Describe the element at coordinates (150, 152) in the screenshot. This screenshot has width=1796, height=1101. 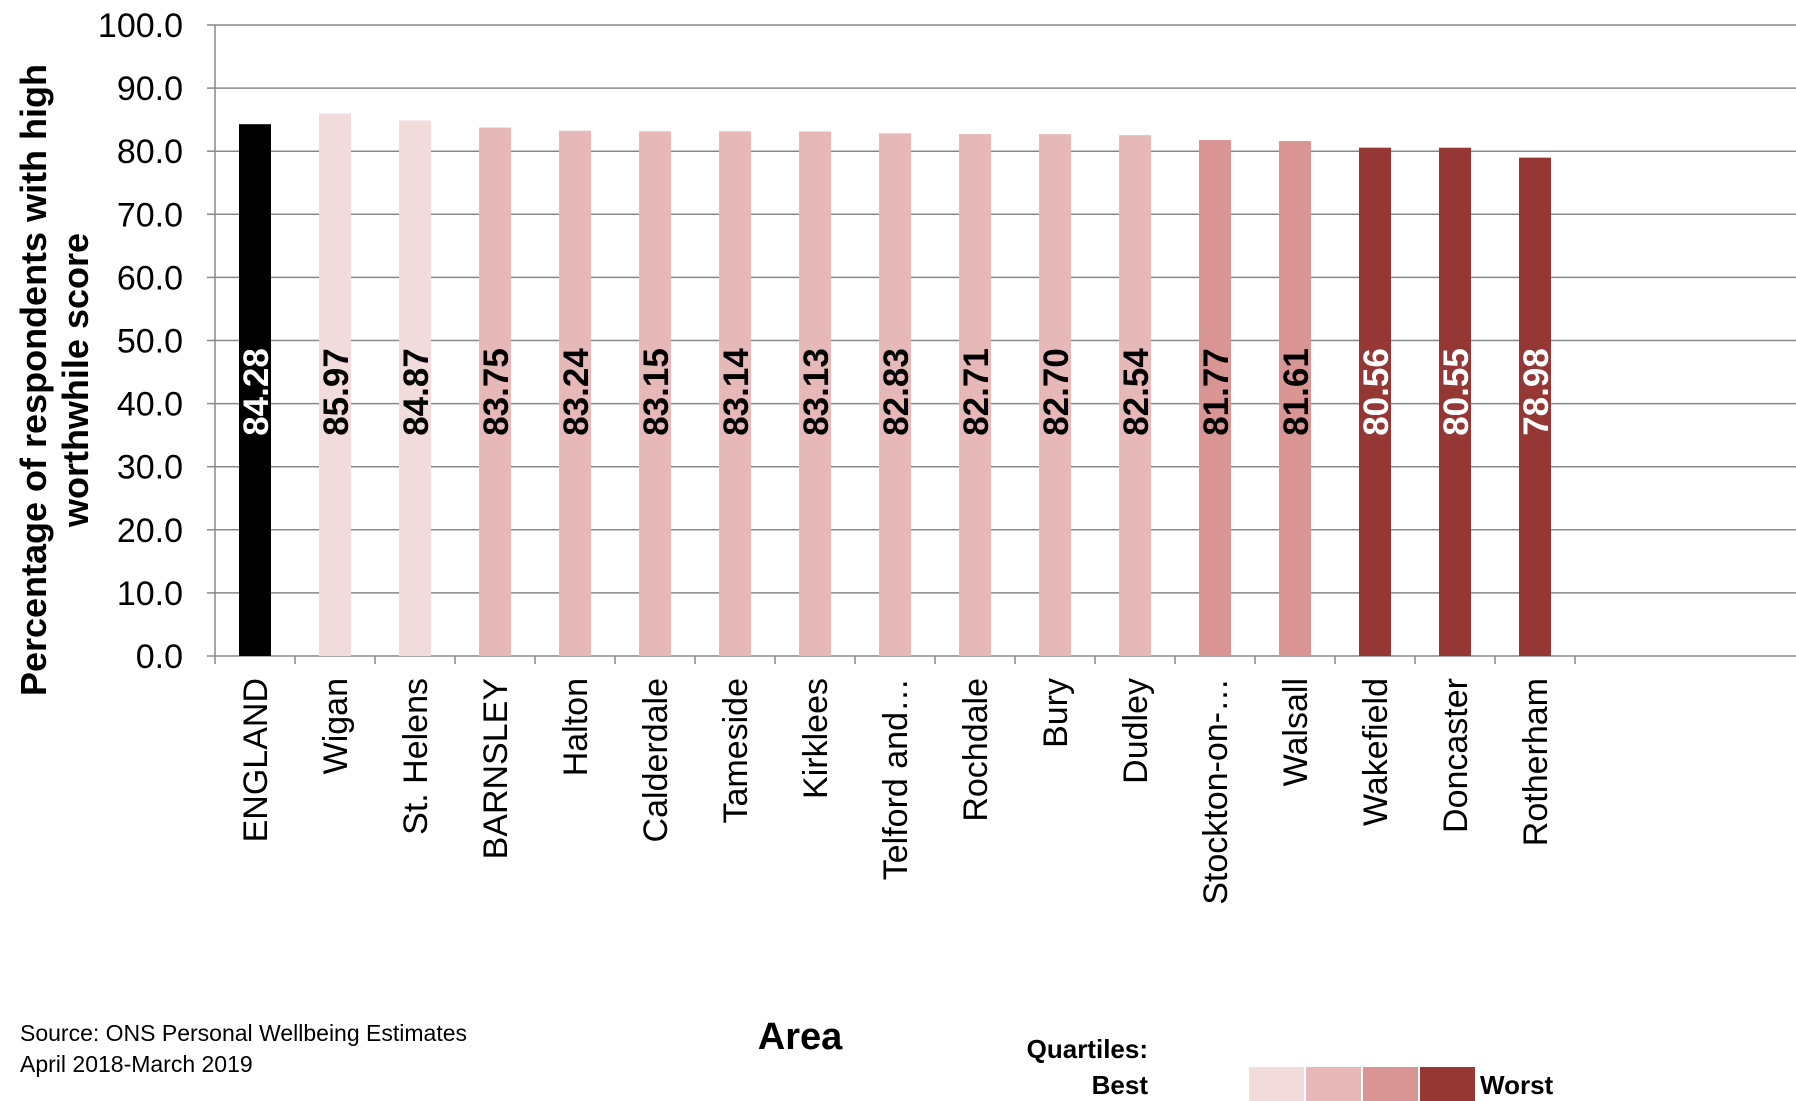
I see `y-tick-label: 80.0` at that location.